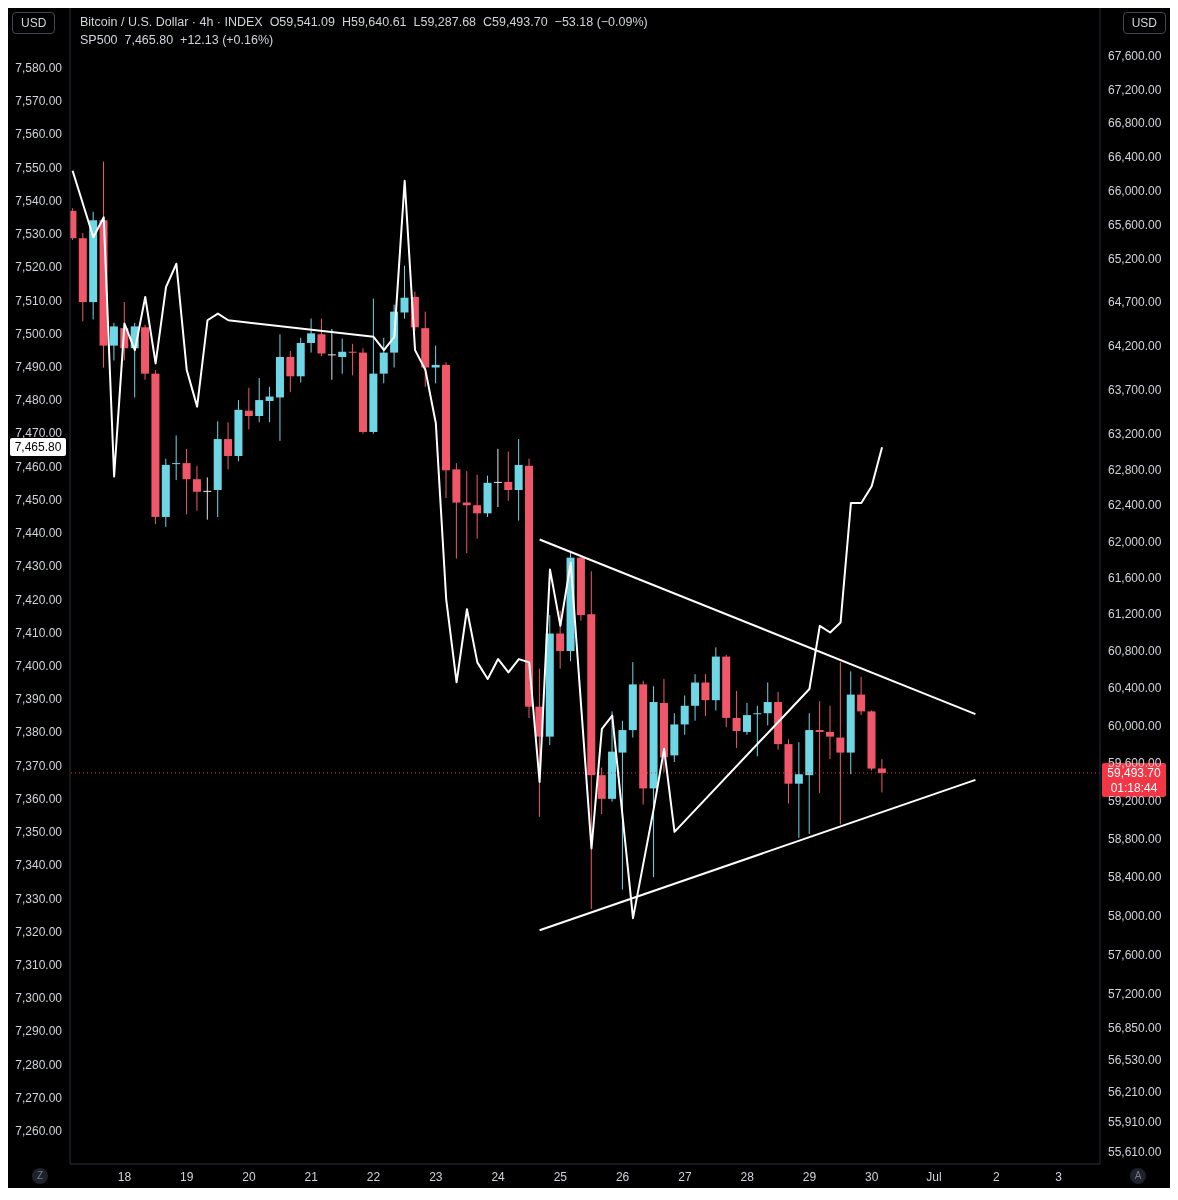 Image resolution: width=1178 pixels, height=1200 pixels. What do you see at coordinates (39, 699) in the screenshot?
I see `y-tick-label: 7,390.00` at bounding box center [39, 699].